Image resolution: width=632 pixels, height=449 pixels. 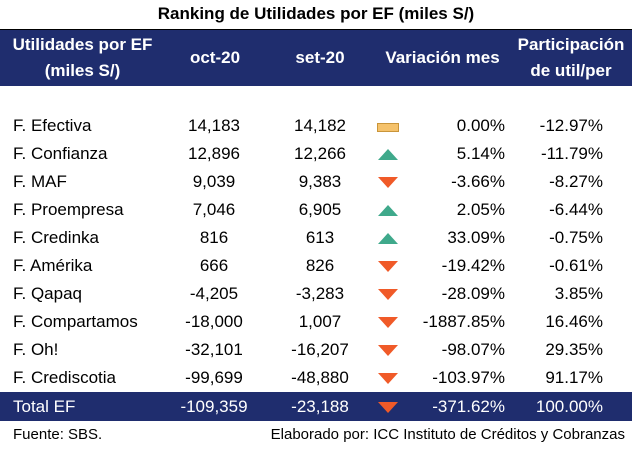 What do you see at coordinates (214, 406) in the screenshot?
I see `total-oct-value: -109,359` at bounding box center [214, 406].